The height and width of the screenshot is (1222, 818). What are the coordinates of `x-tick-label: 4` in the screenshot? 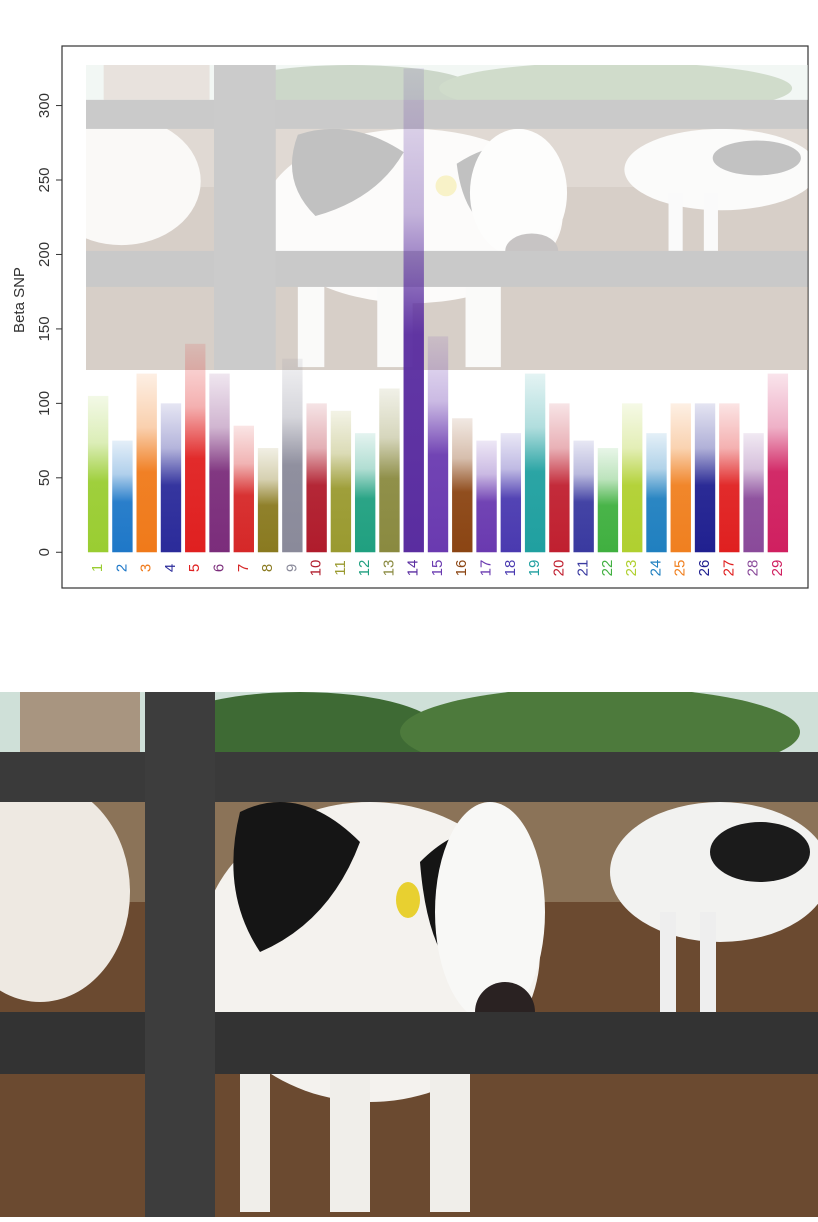 It's located at (170, 568).